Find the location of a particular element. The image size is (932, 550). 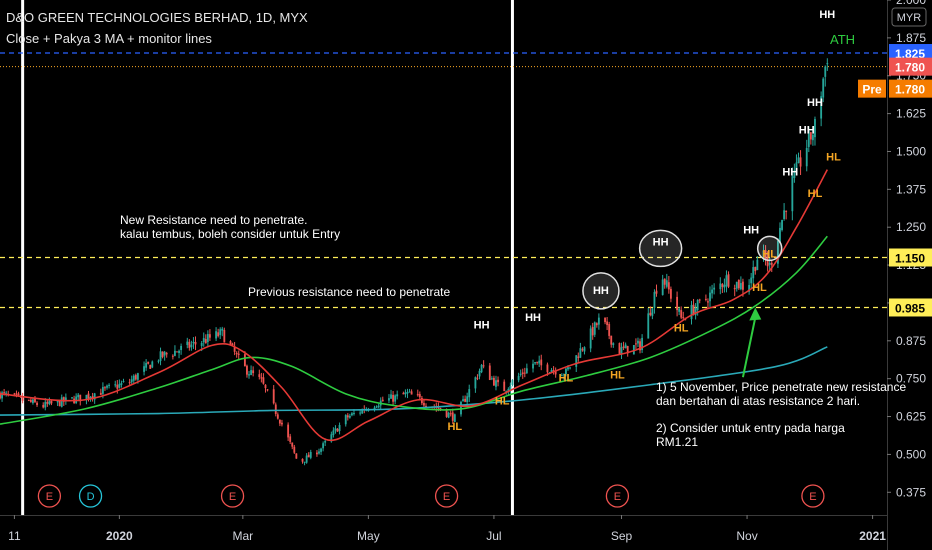

earnings-event-badge: E is located at coordinates (813, 496).